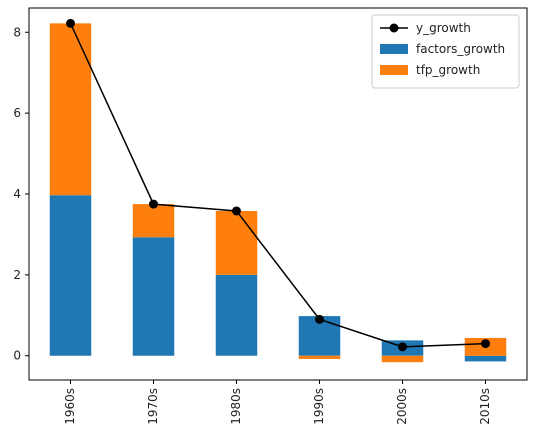 The height and width of the screenshot is (440, 534). Describe the element at coordinates (70, 23) in the screenshot. I see `point-y_growth-1960s` at that location.